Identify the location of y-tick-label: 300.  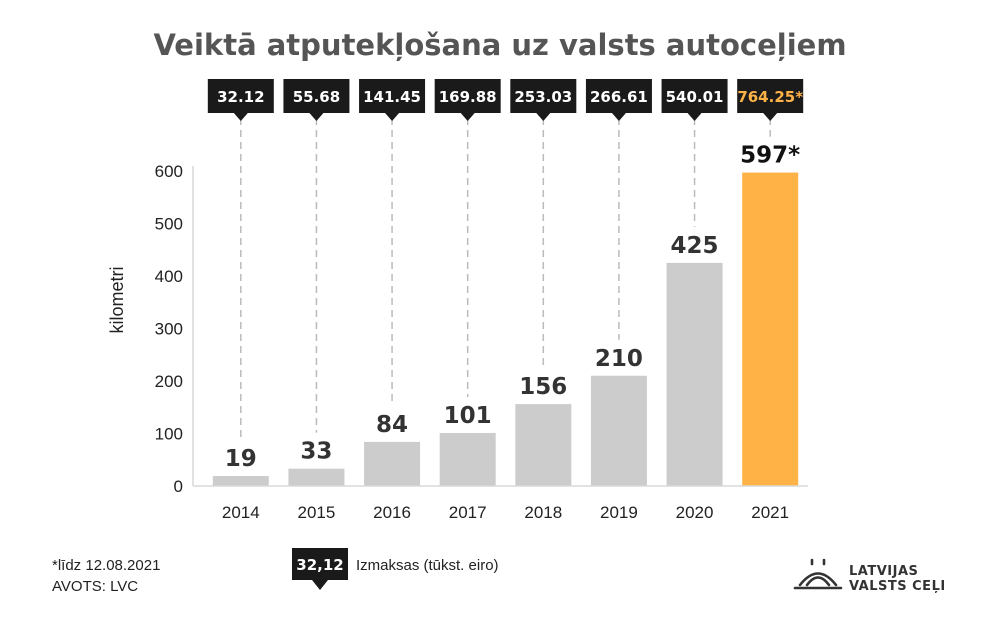
(169, 329).